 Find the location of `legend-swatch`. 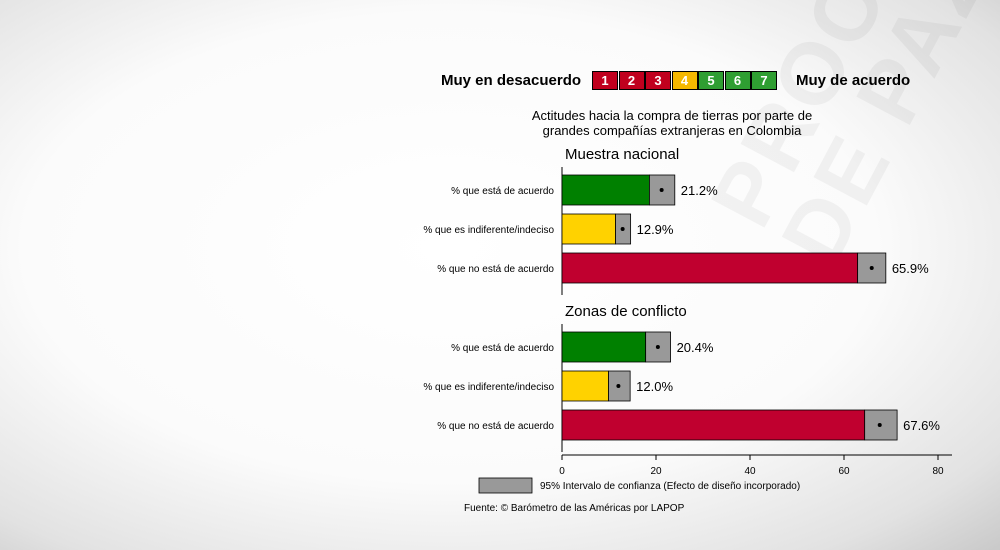

legend-swatch is located at coordinates (505, 485).